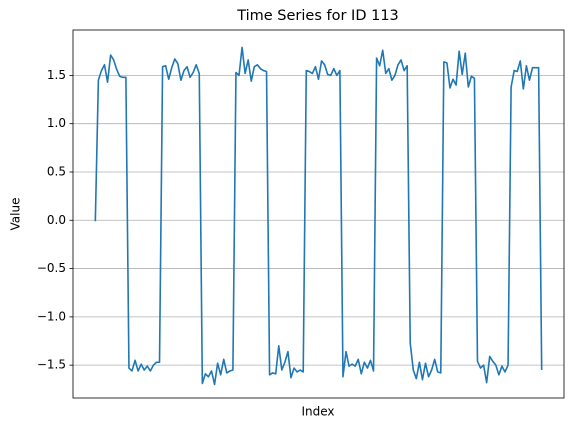 This screenshot has width=578, height=431. Describe the element at coordinates (56, 123) in the screenshot. I see `y-tick-label: 1.0` at that location.